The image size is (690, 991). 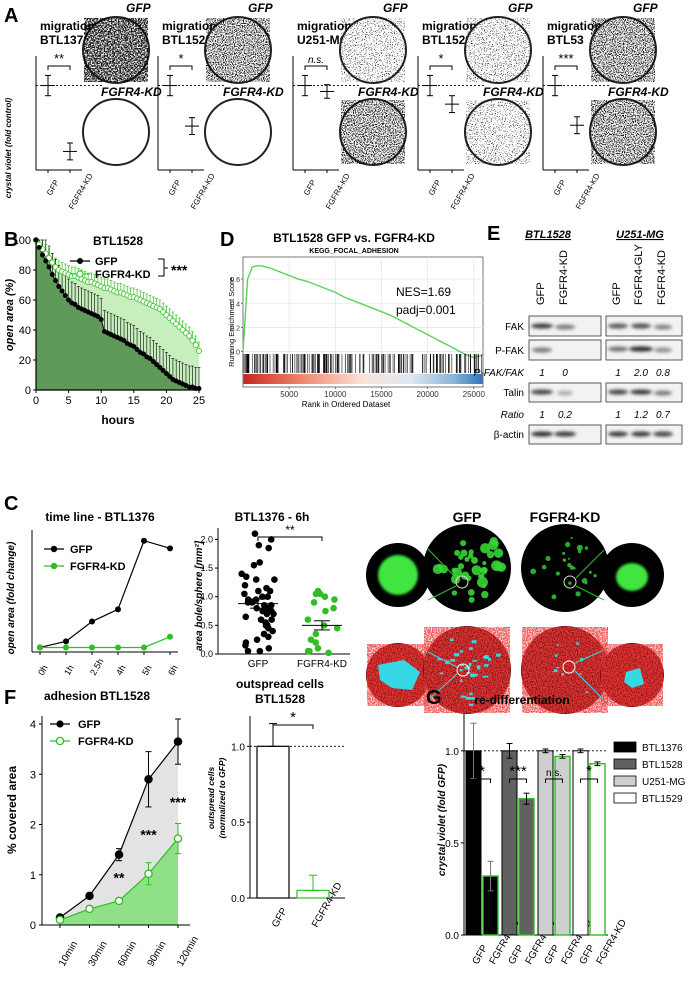 I want to click on panel-c2-ytick-label: 1.0, so click(x=206, y=597).